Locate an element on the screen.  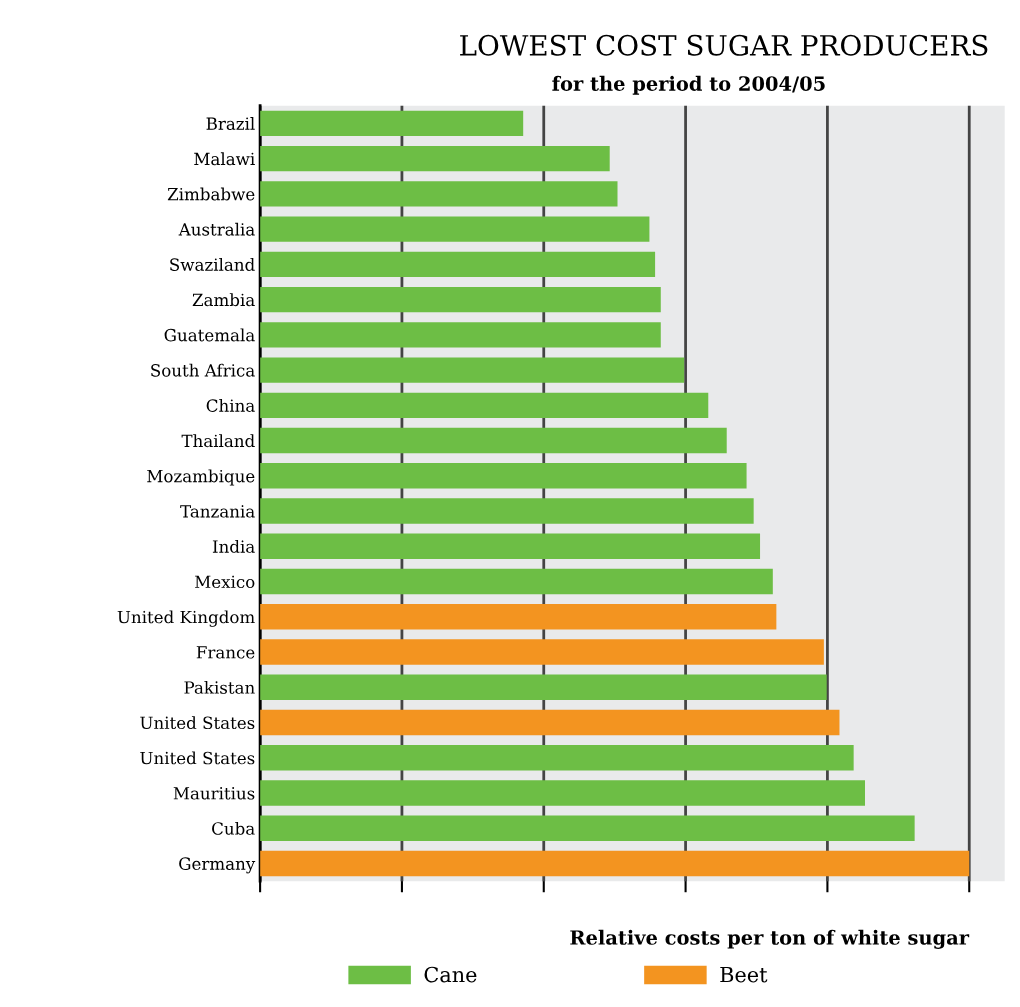
y-tick-label: France is located at coordinates (225, 652).